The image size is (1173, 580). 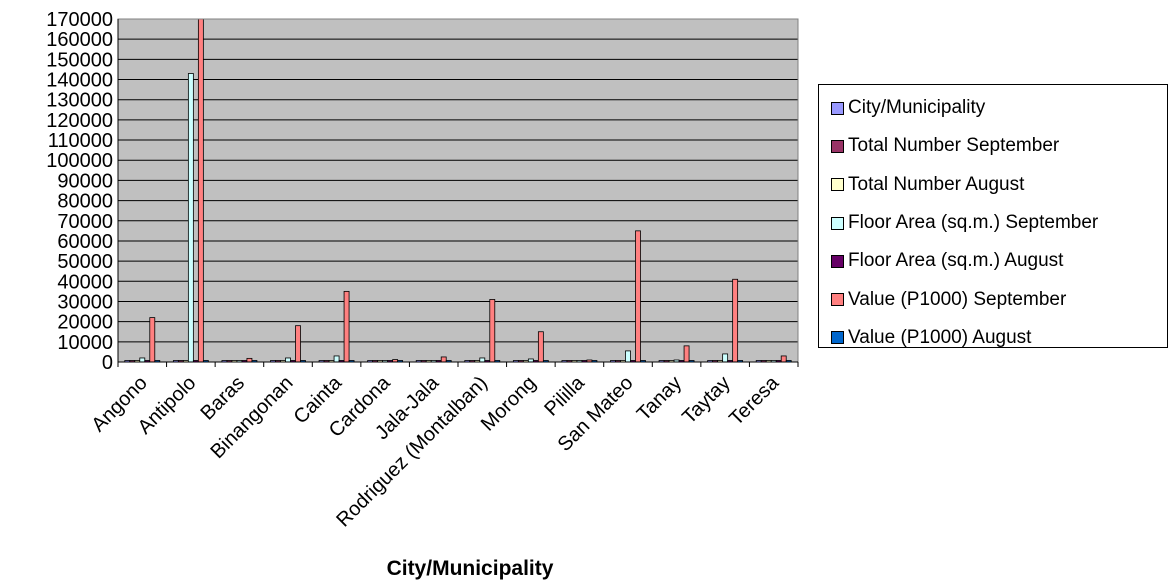 What do you see at coordinates (85, 302) in the screenshot?
I see `y-tick-label: 30000` at bounding box center [85, 302].